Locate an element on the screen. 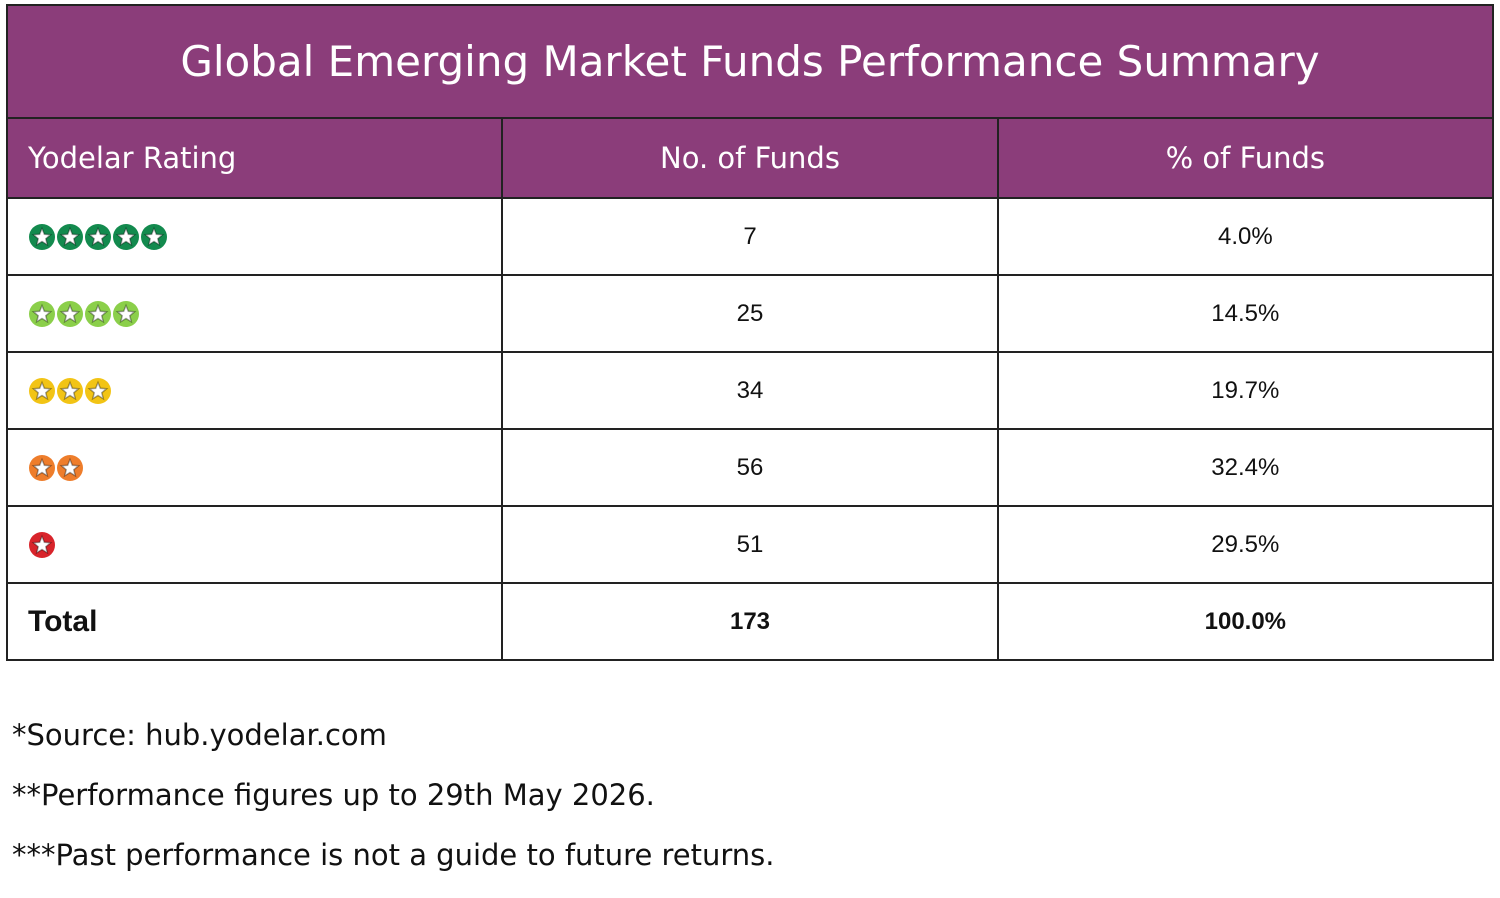  percent-cell: 14.5% is located at coordinates (1245, 313).